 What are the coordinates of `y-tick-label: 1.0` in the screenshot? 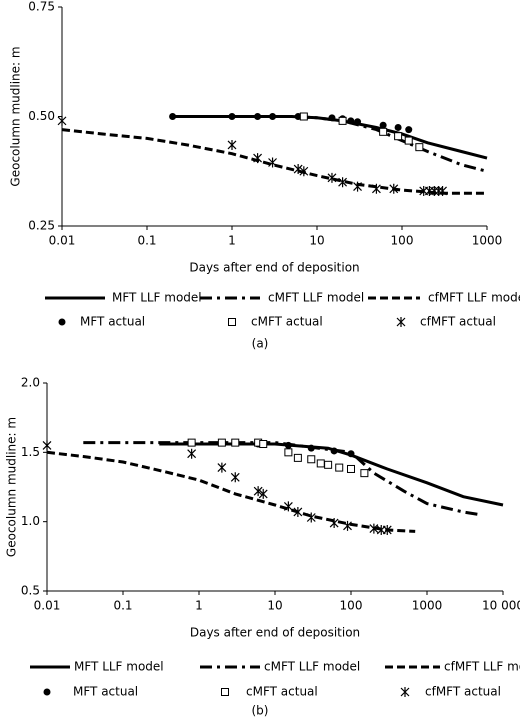 It's located at (30, 521).